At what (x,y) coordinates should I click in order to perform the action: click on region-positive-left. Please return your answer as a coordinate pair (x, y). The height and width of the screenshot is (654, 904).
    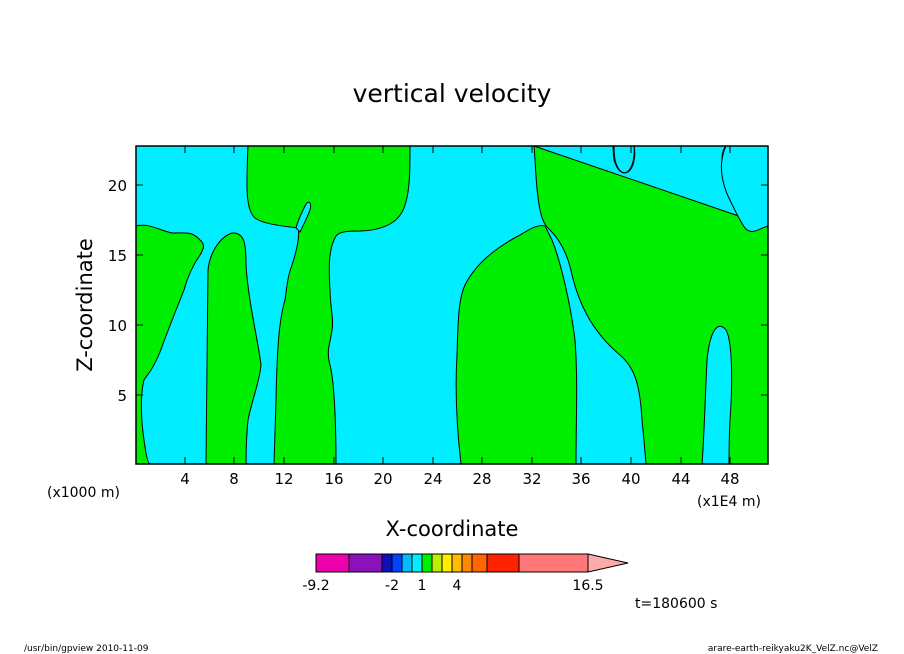
    Looking at the image, I should click on (169, 344).